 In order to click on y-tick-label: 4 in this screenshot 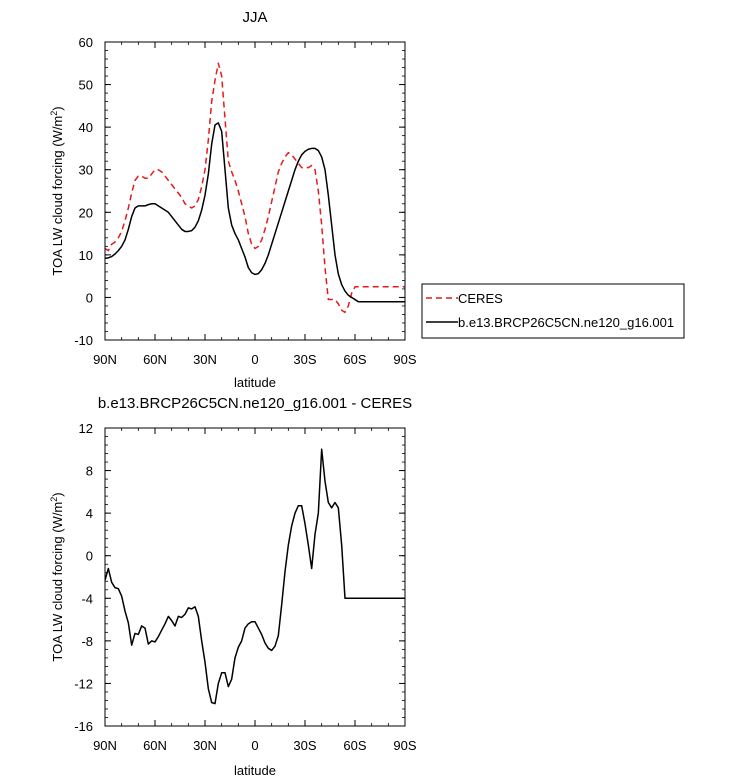, I will do `click(89, 513)`.